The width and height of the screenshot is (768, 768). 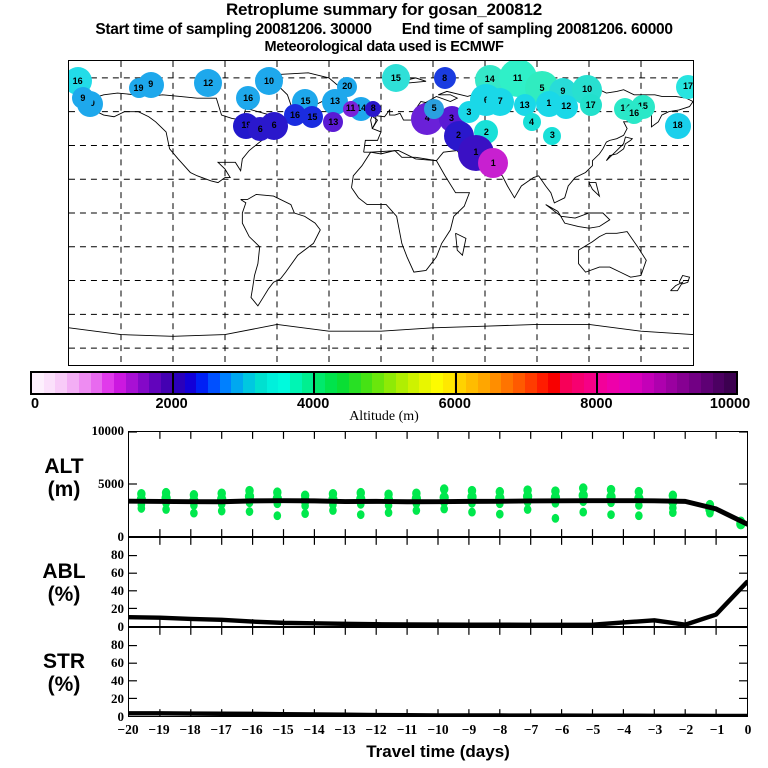 I want to click on y-tick-label: 80, so click(x=117, y=554).